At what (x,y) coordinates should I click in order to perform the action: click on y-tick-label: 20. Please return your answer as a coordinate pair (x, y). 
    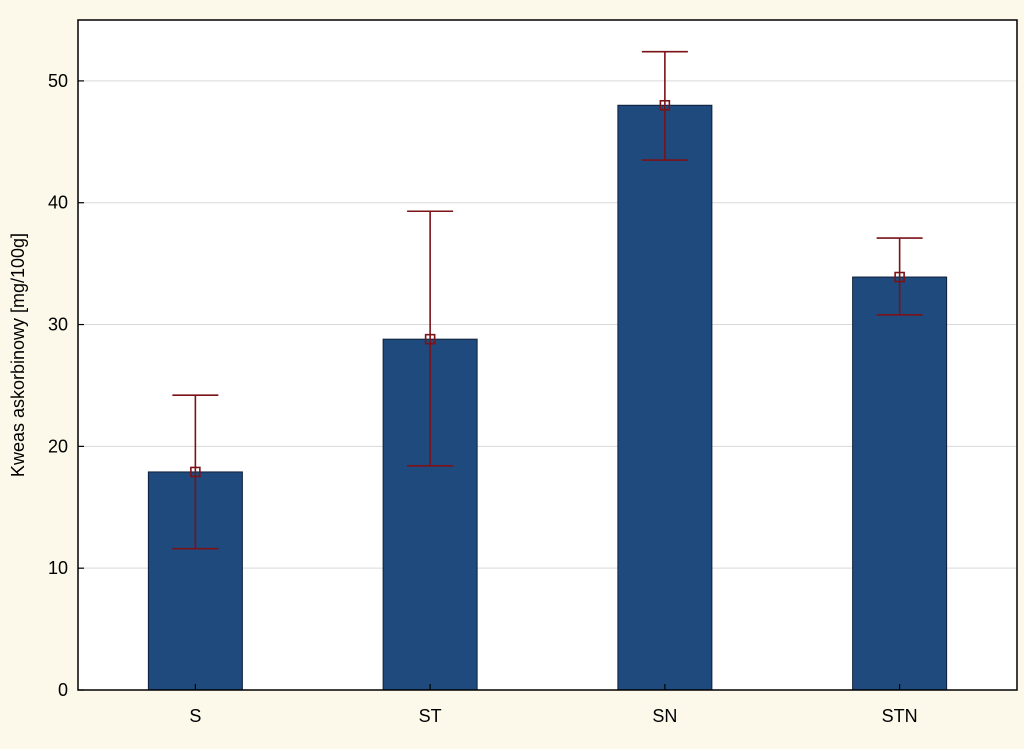
    Looking at the image, I should click on (58, 446).